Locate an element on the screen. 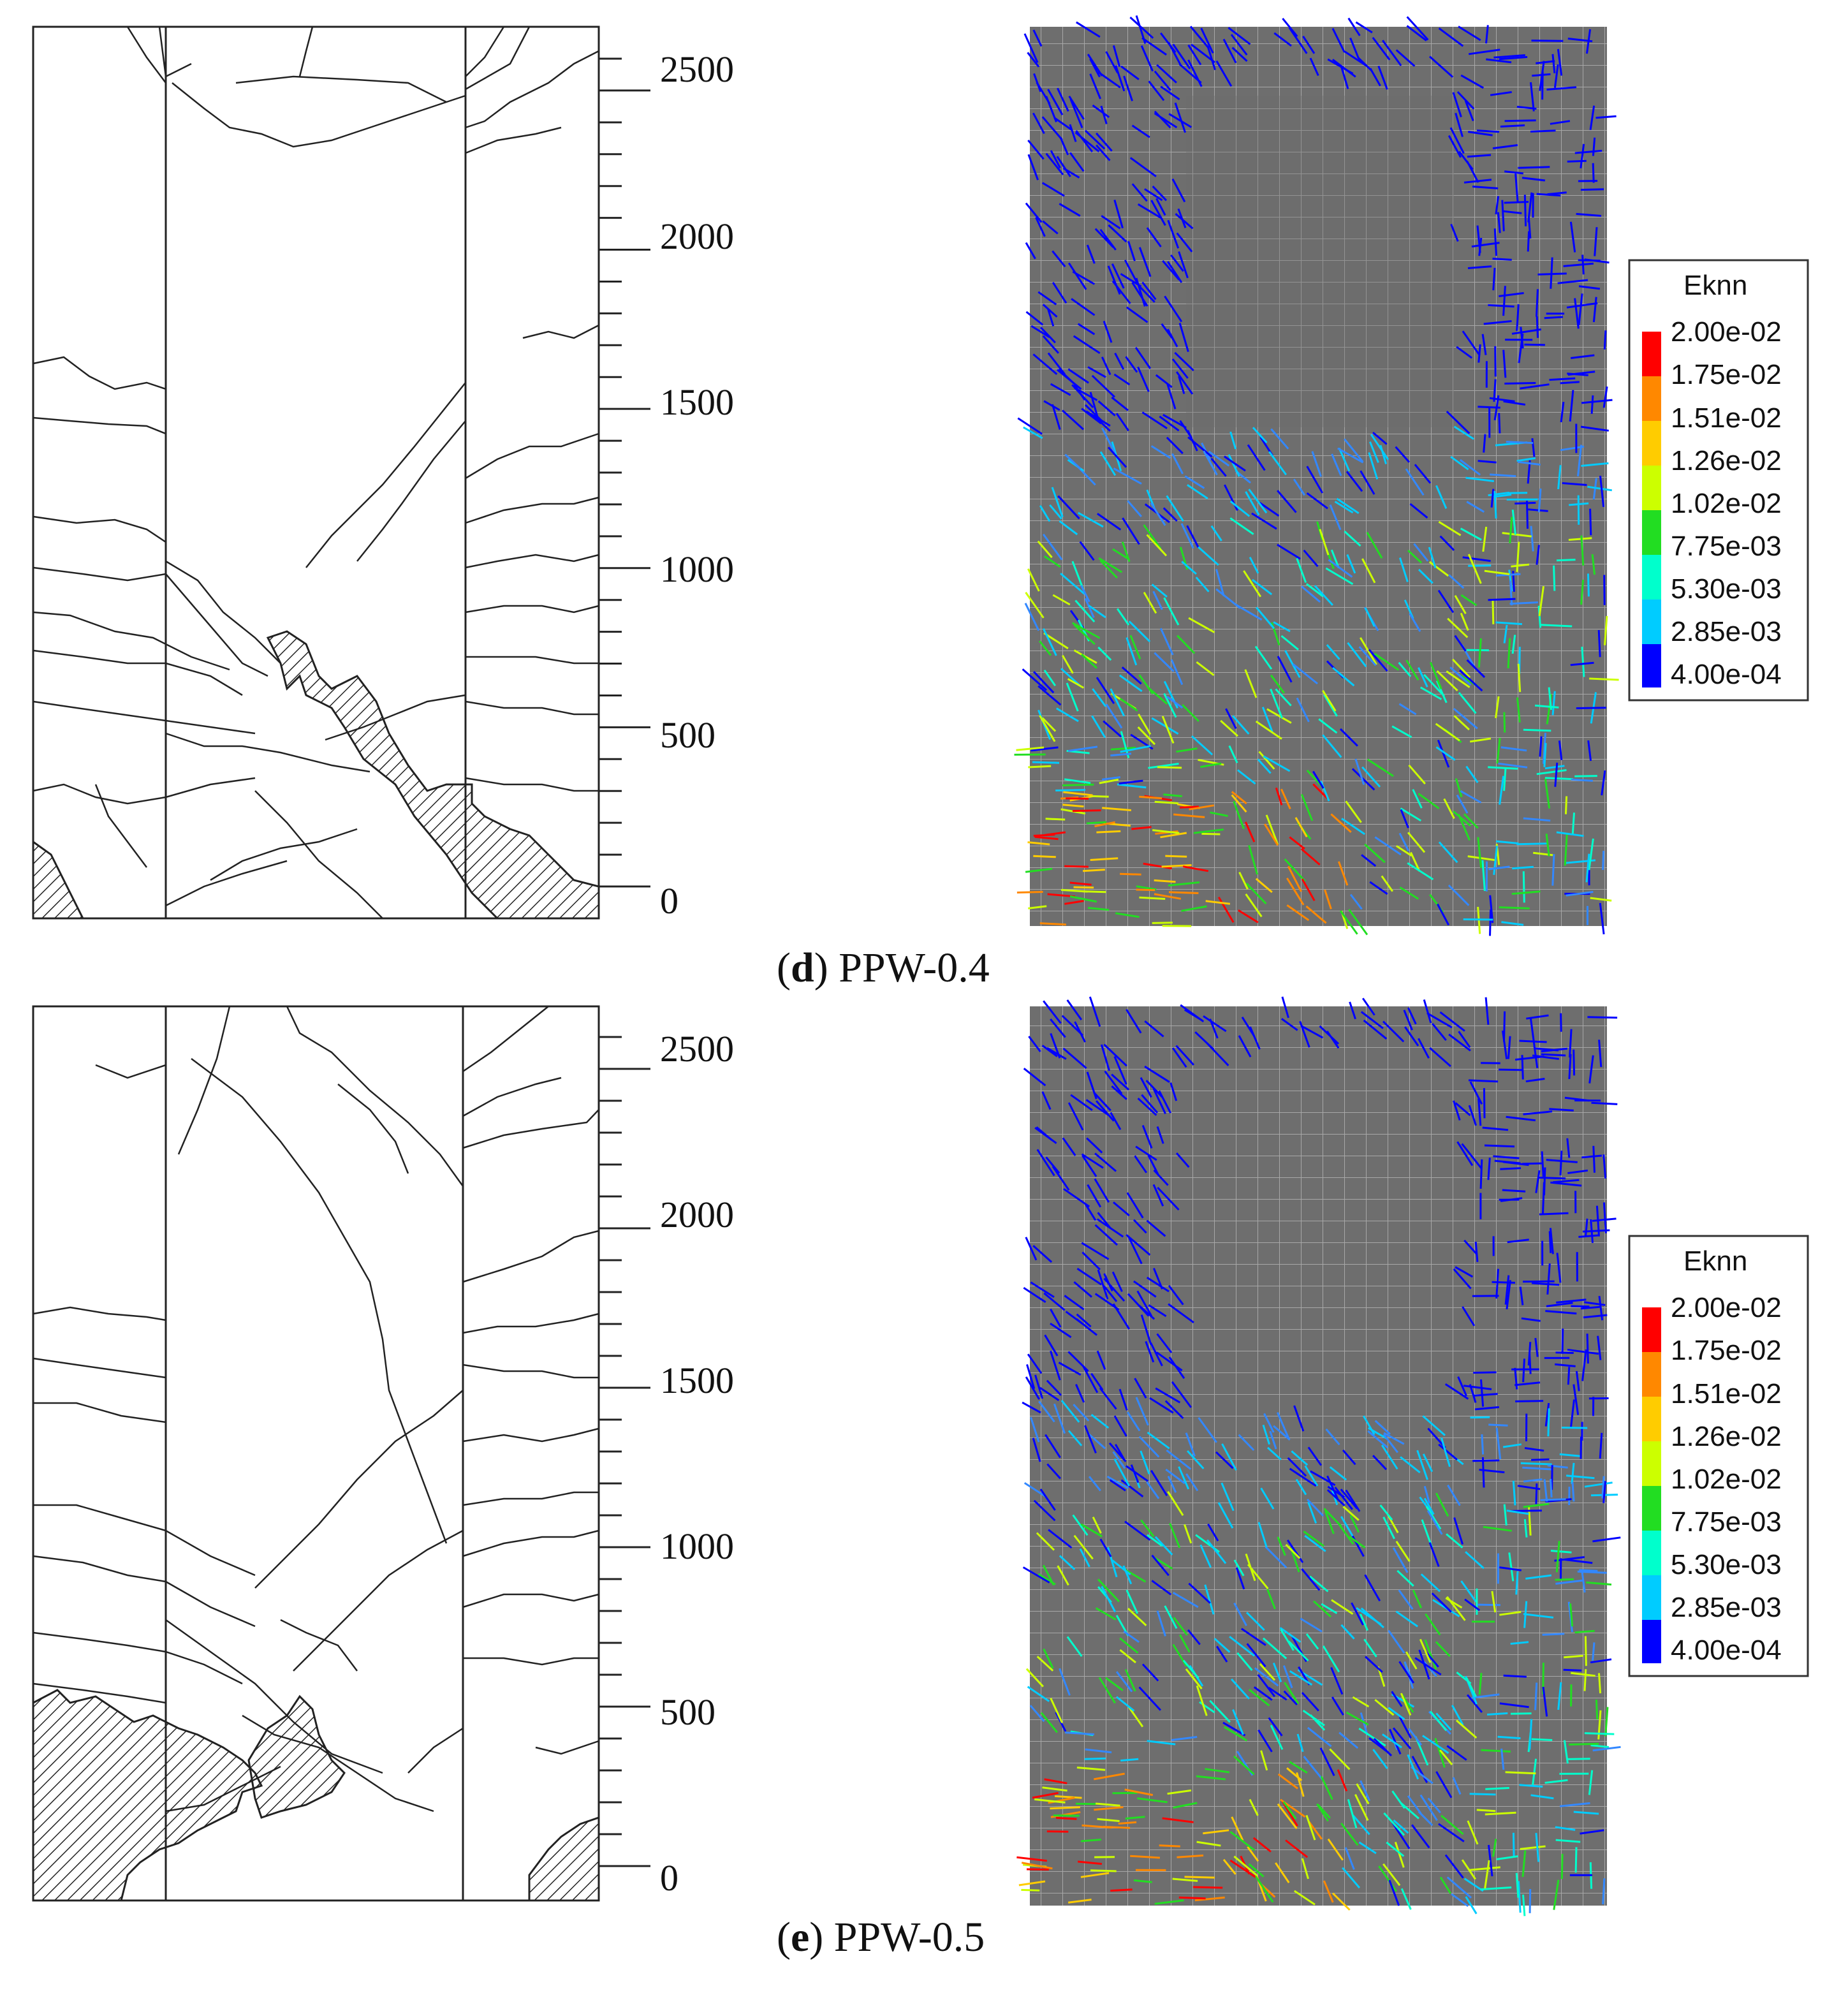 The height and width of the screenshot is (2007, 1848). legend-value-2: 1.75e-02 is located at coordinates (1726, 375).